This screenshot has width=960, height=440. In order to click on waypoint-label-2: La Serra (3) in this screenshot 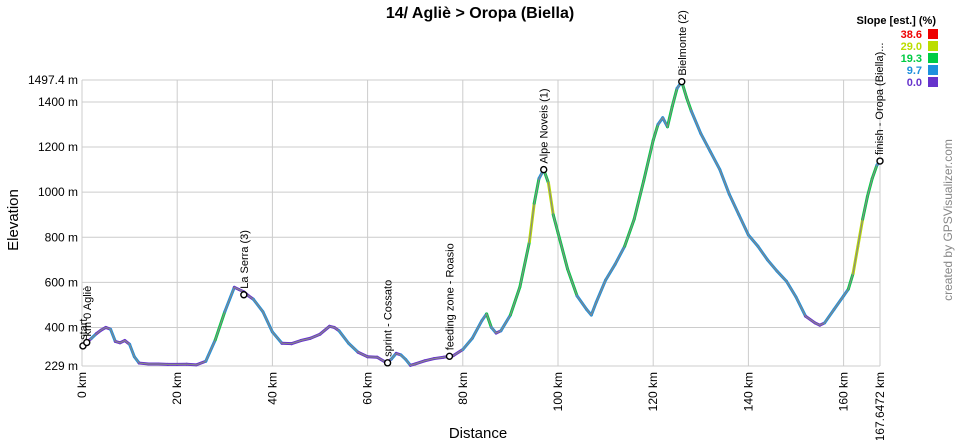, I will do `click(245, 259)`.